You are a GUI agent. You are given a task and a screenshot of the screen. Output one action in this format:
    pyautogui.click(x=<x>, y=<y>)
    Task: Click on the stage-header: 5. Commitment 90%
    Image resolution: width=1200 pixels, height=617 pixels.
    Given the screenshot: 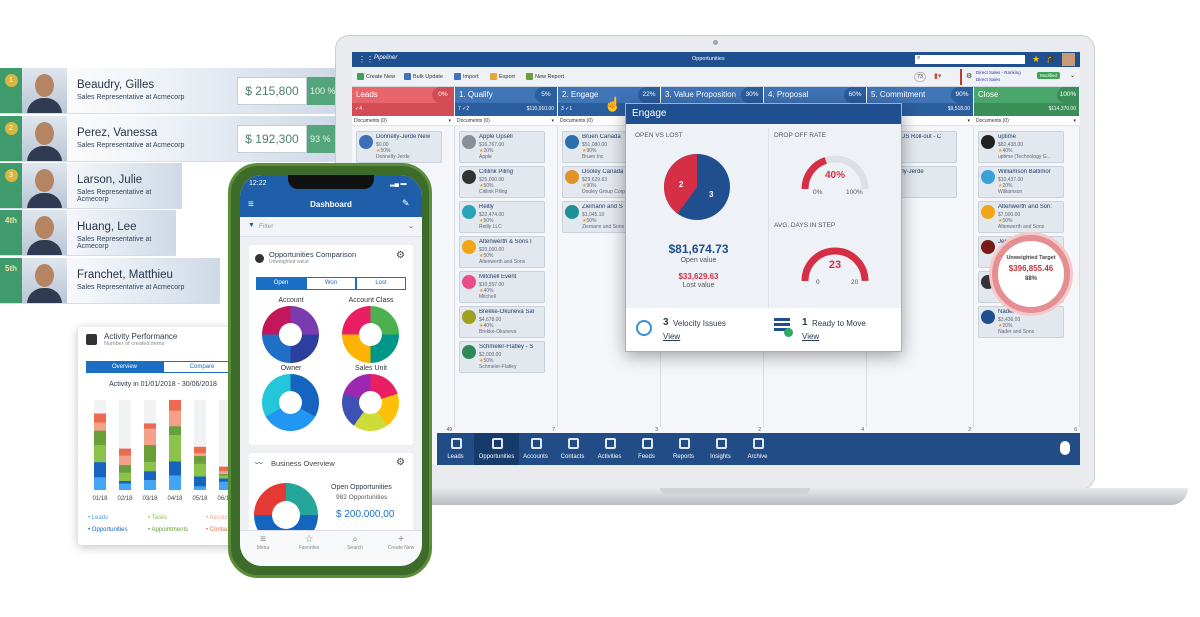 What is the action you would take?
    pyautogui.click(x=920, y=95)
    